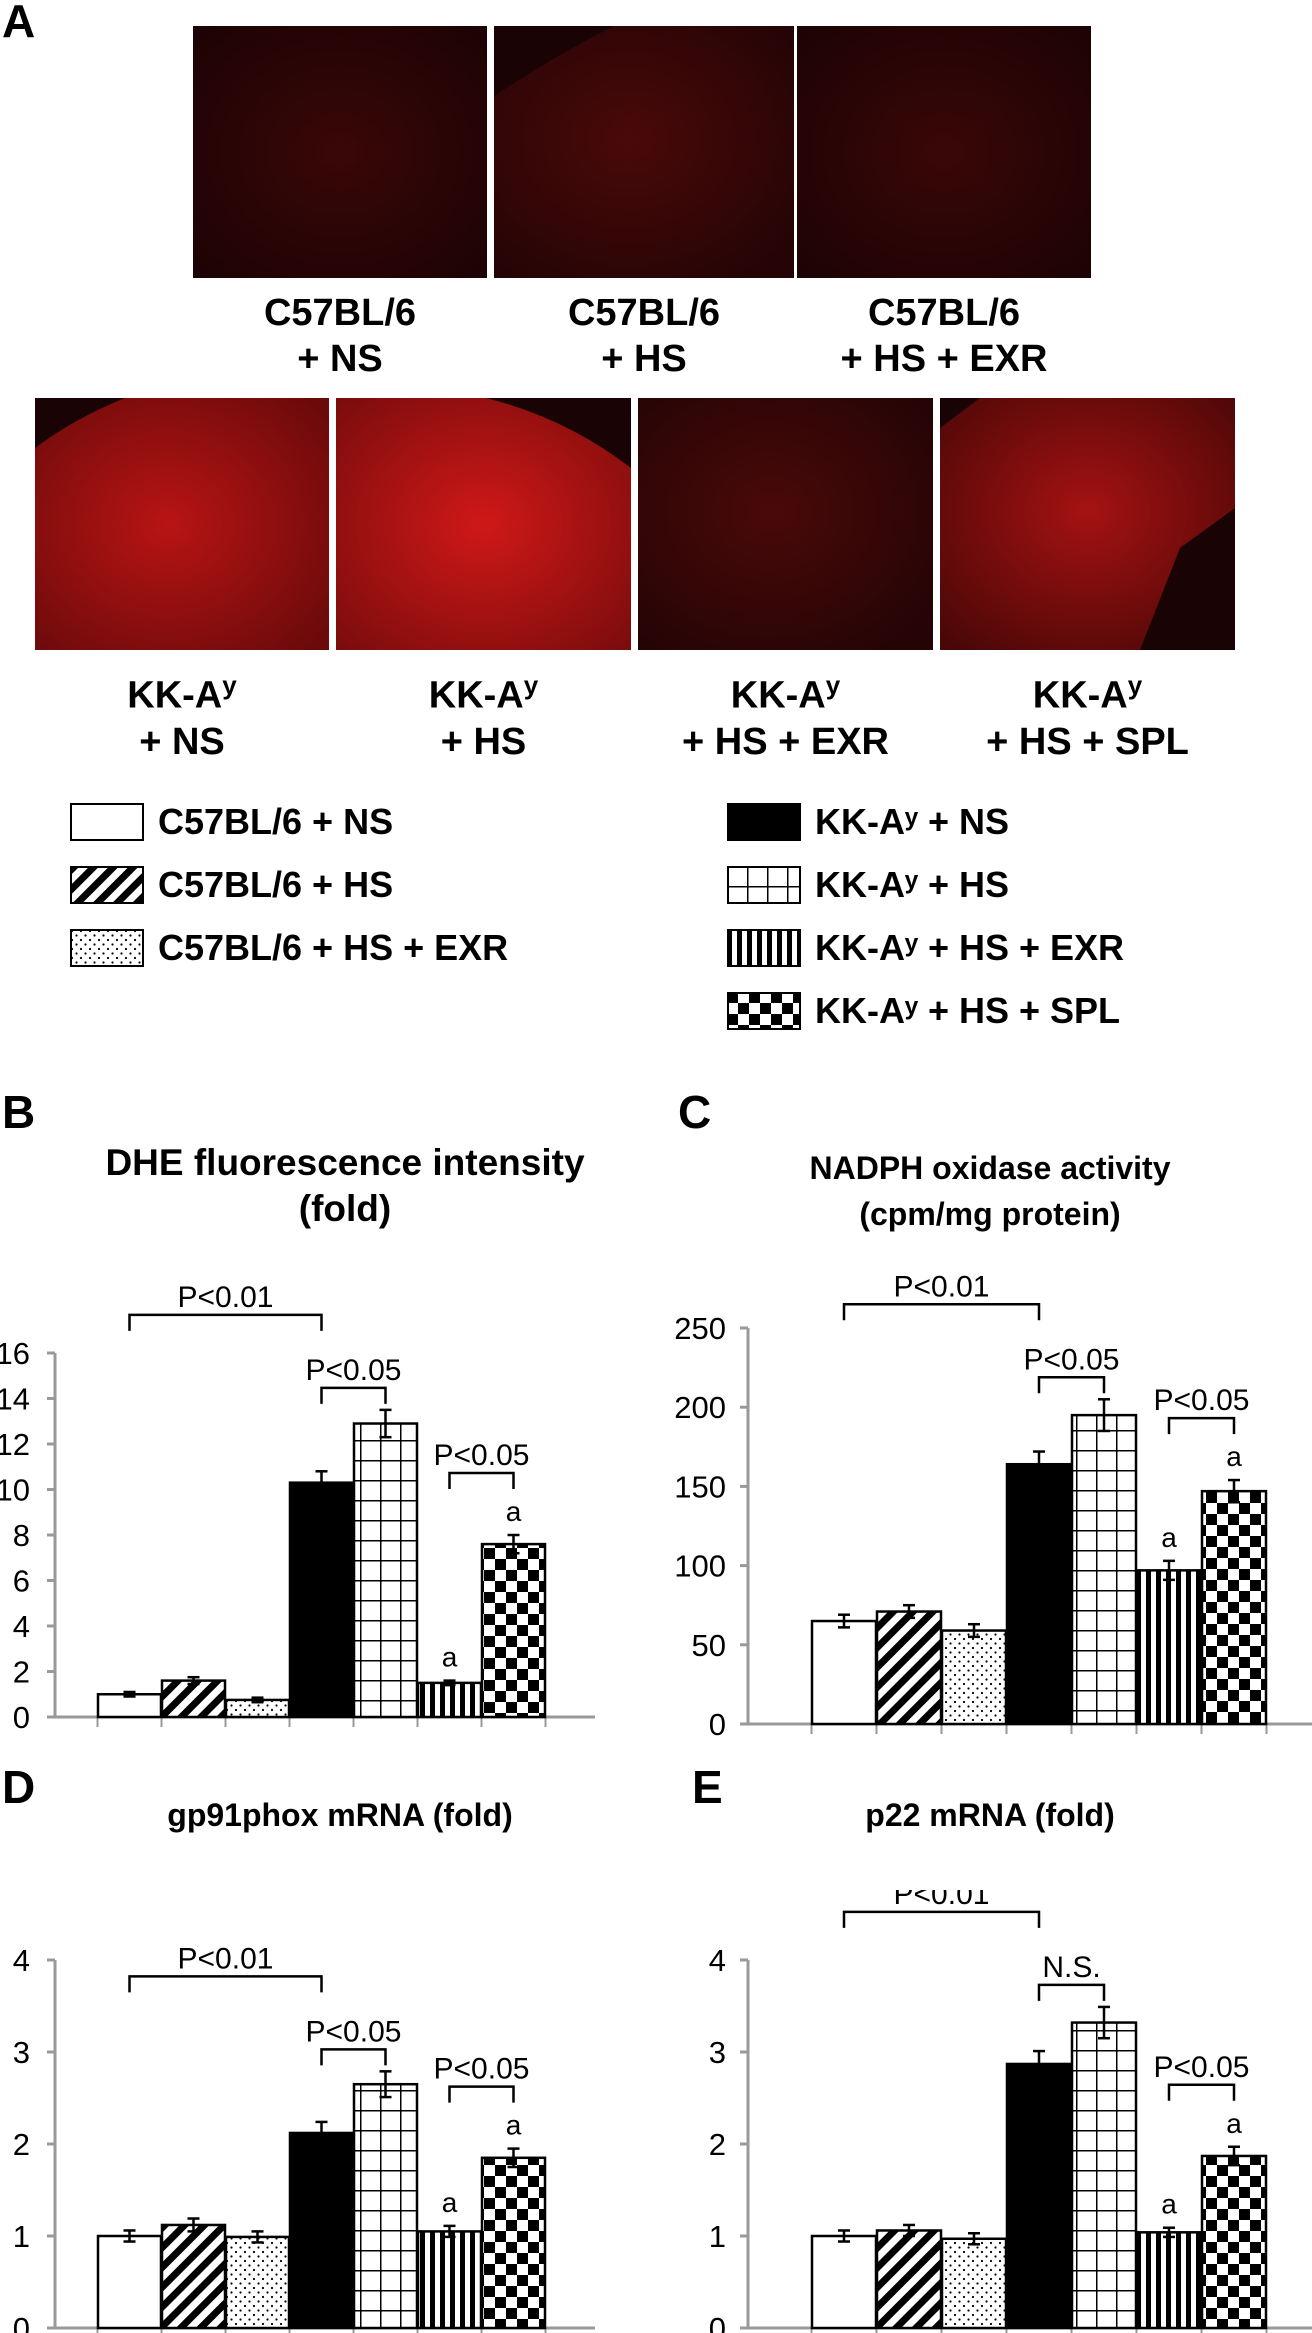 This screenshot has height=2333, width=1312. I want to click on y-tick-label: 16, so click(15, 1353).